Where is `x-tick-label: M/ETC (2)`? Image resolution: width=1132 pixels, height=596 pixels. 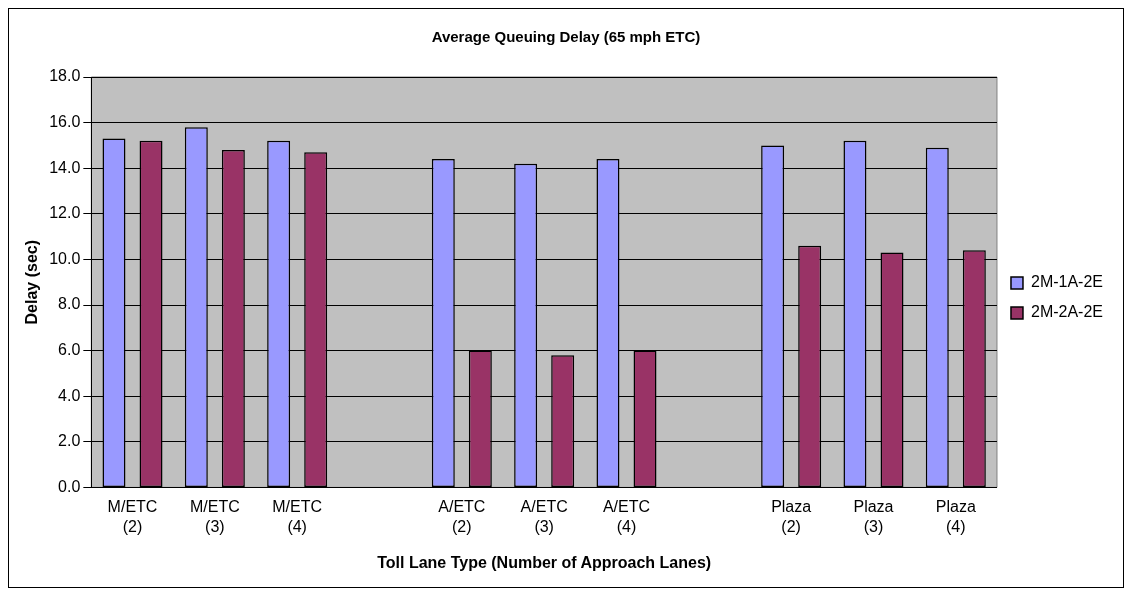
x-tick-label: M/ETC (2) is located at coordinates (132, 516).